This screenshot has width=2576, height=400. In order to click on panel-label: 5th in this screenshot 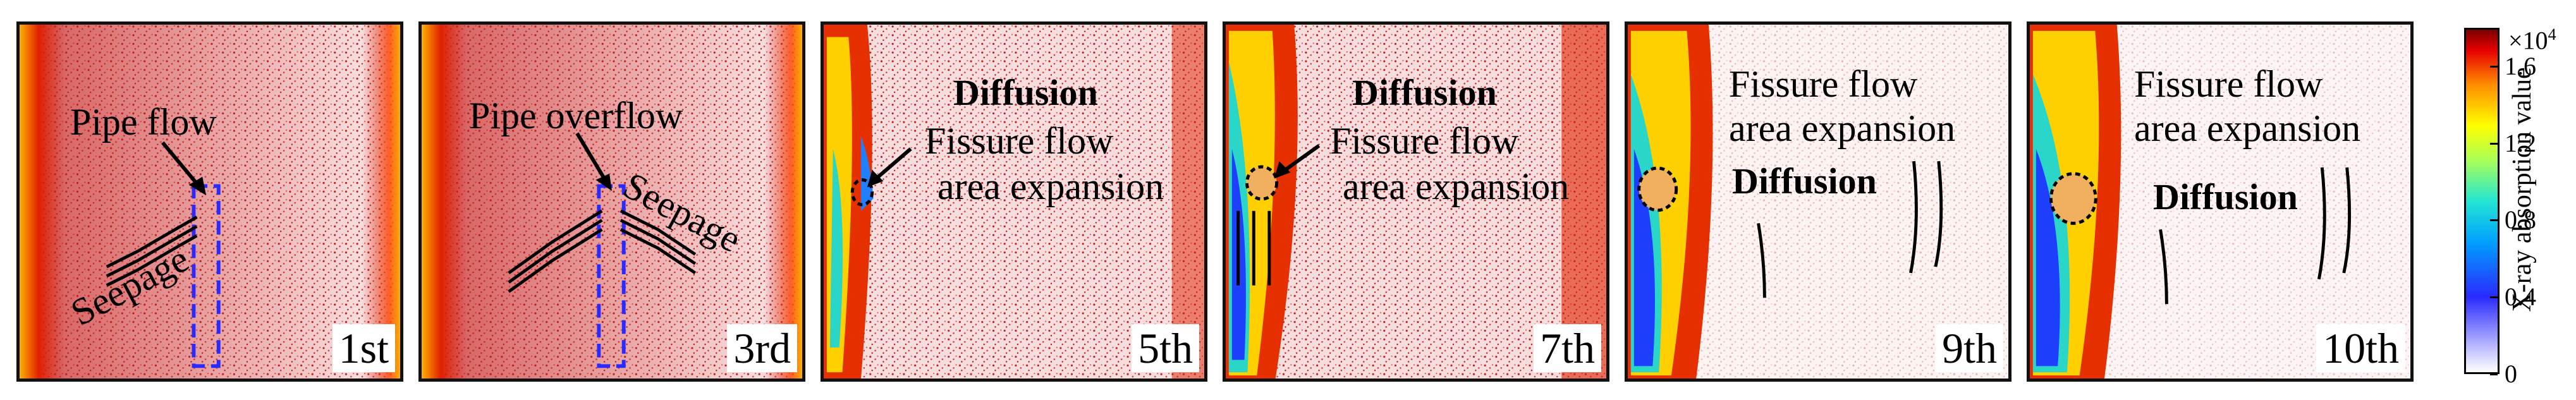, I will do `click(1165, 348)`.